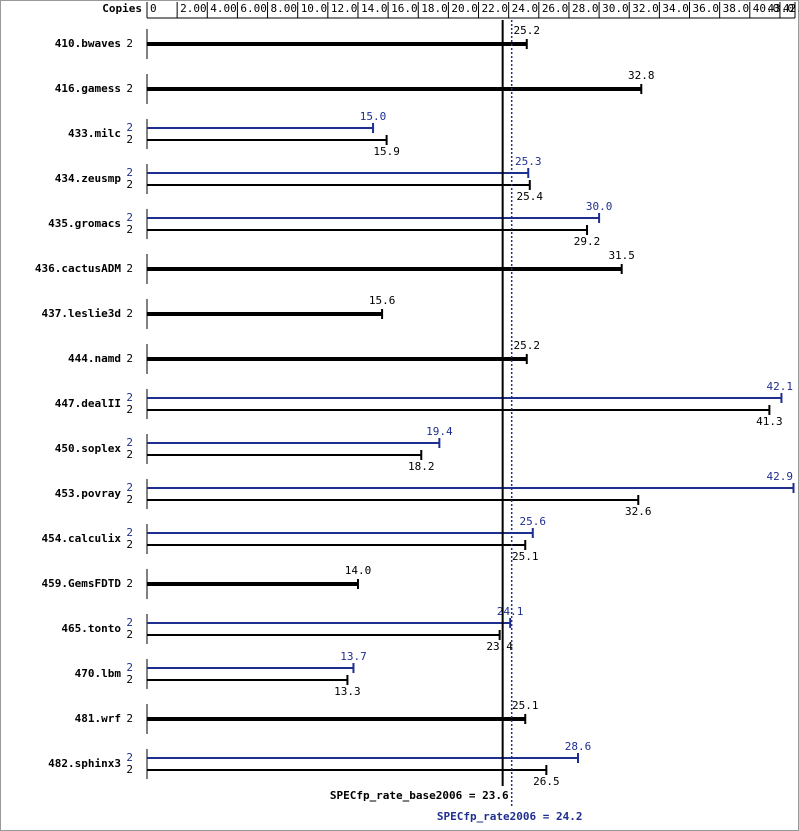  What do you see at coordinates (555, 8) in the screenshot?
I see `x-tick-label: 26.0` at bounding box center [555, 8].